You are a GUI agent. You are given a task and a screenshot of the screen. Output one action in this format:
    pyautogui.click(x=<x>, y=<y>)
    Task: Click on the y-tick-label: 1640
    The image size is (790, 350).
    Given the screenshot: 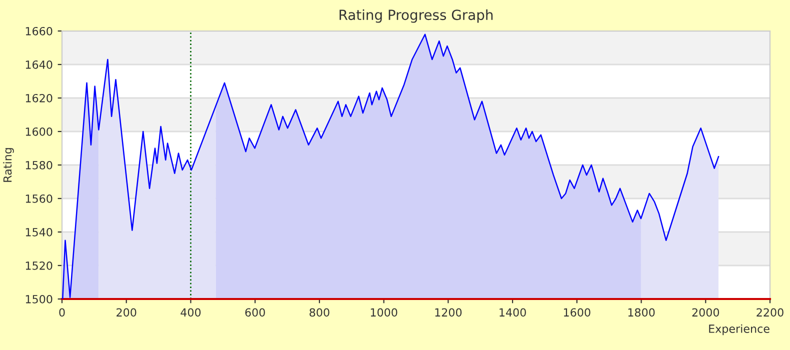 What is the action you would take?
    pyautogui.click(x=39, y=64)
    